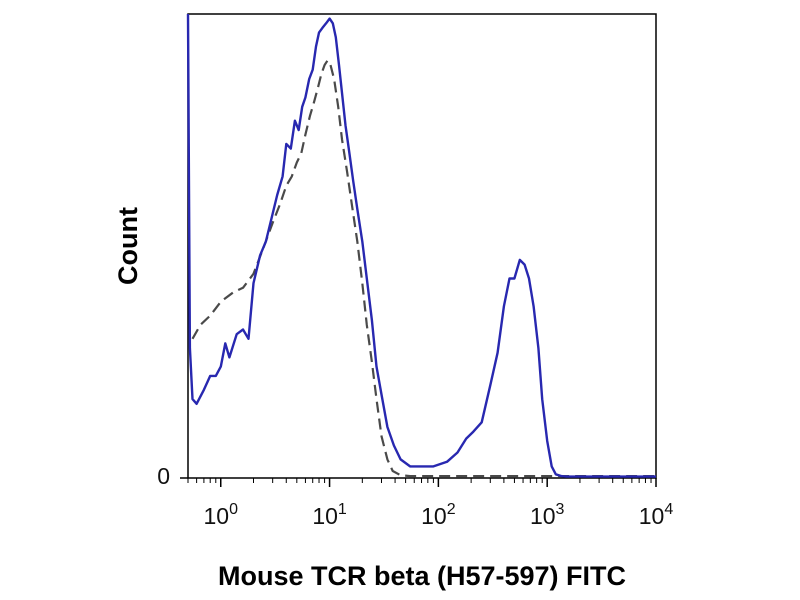 Image resolution: width=800 pixels, height=600 pixels. I want to click on x-tick-label: 10³, so click(547, 515).